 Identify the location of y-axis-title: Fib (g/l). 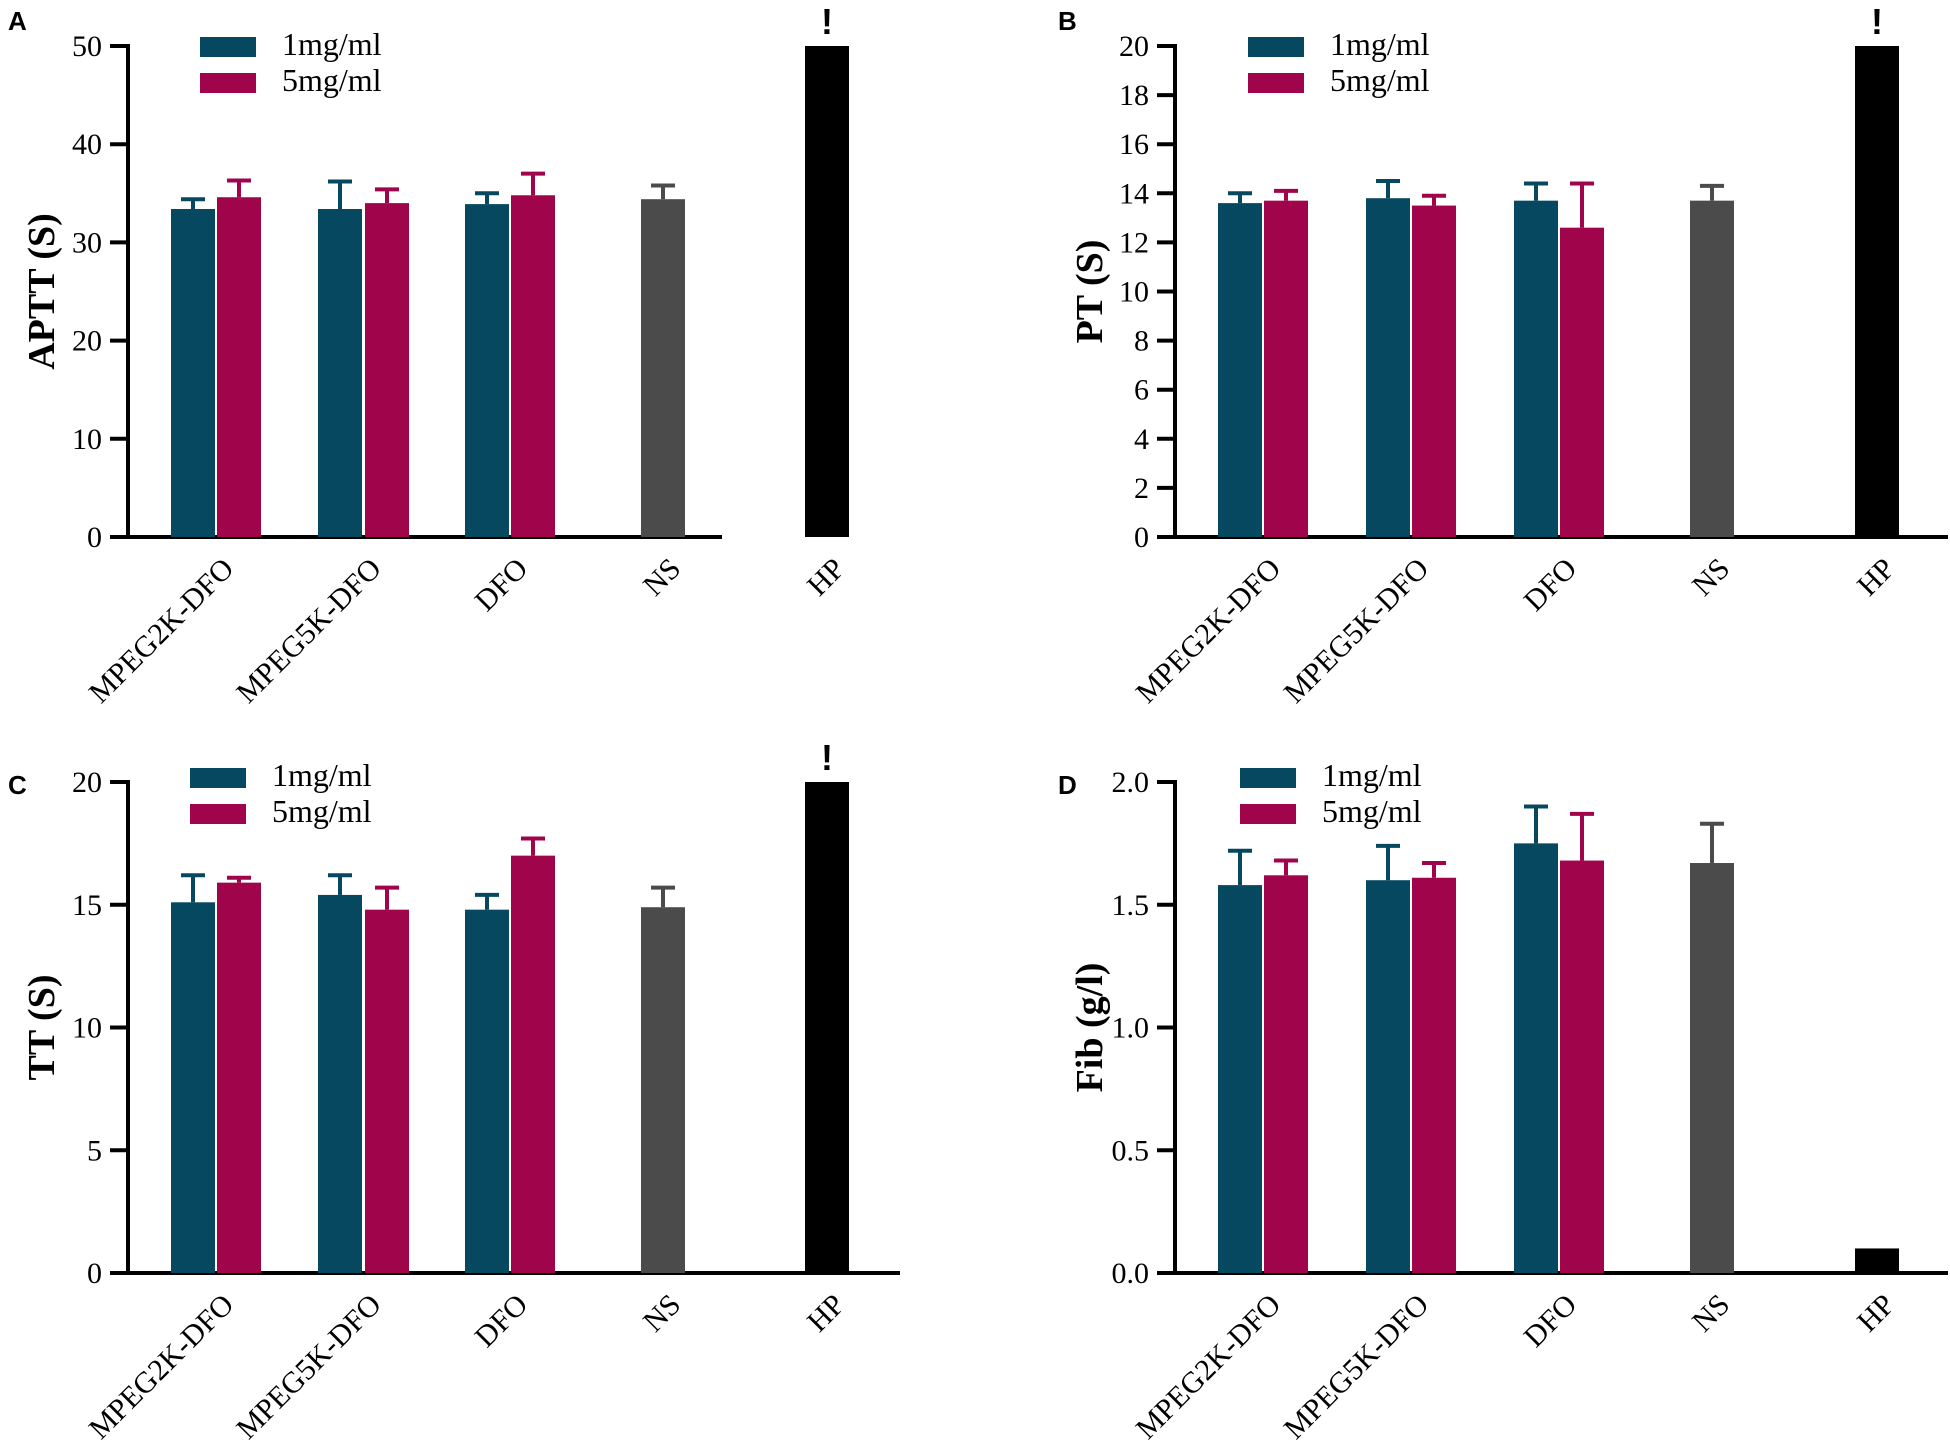
(1090, 1028).